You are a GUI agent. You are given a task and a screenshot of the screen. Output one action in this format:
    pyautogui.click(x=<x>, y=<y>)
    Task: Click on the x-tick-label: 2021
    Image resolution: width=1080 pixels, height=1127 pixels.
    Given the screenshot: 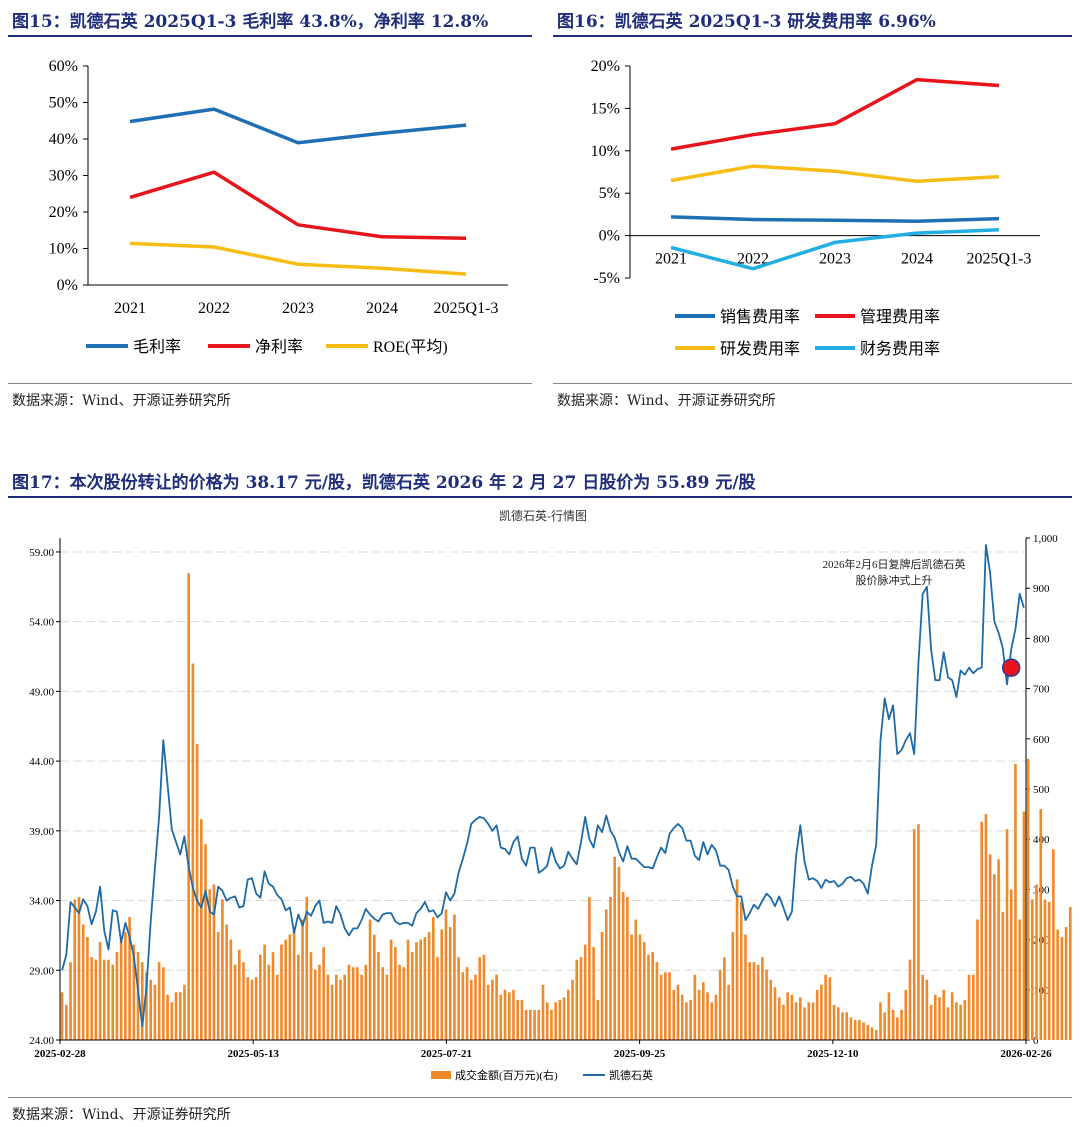 What is the action you would take?
    pyautogui.click(x=671, y=259)
    